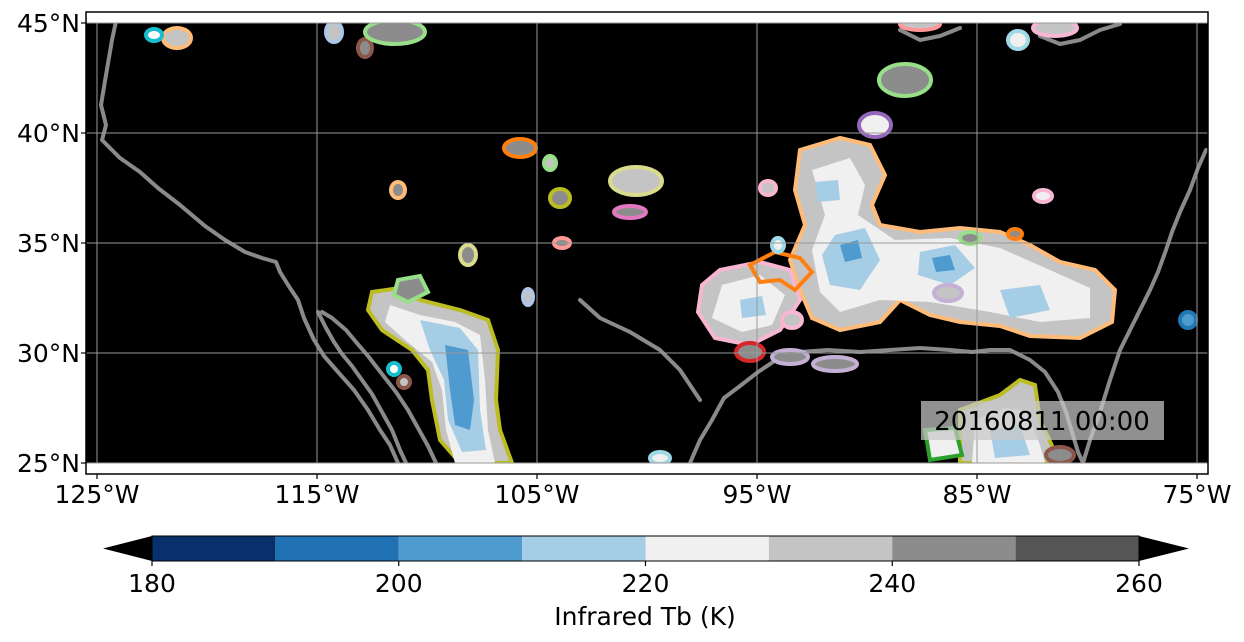  Describe the element at coordinates (647, 17) in the screenshot. I see `map-top-strip` at that location.